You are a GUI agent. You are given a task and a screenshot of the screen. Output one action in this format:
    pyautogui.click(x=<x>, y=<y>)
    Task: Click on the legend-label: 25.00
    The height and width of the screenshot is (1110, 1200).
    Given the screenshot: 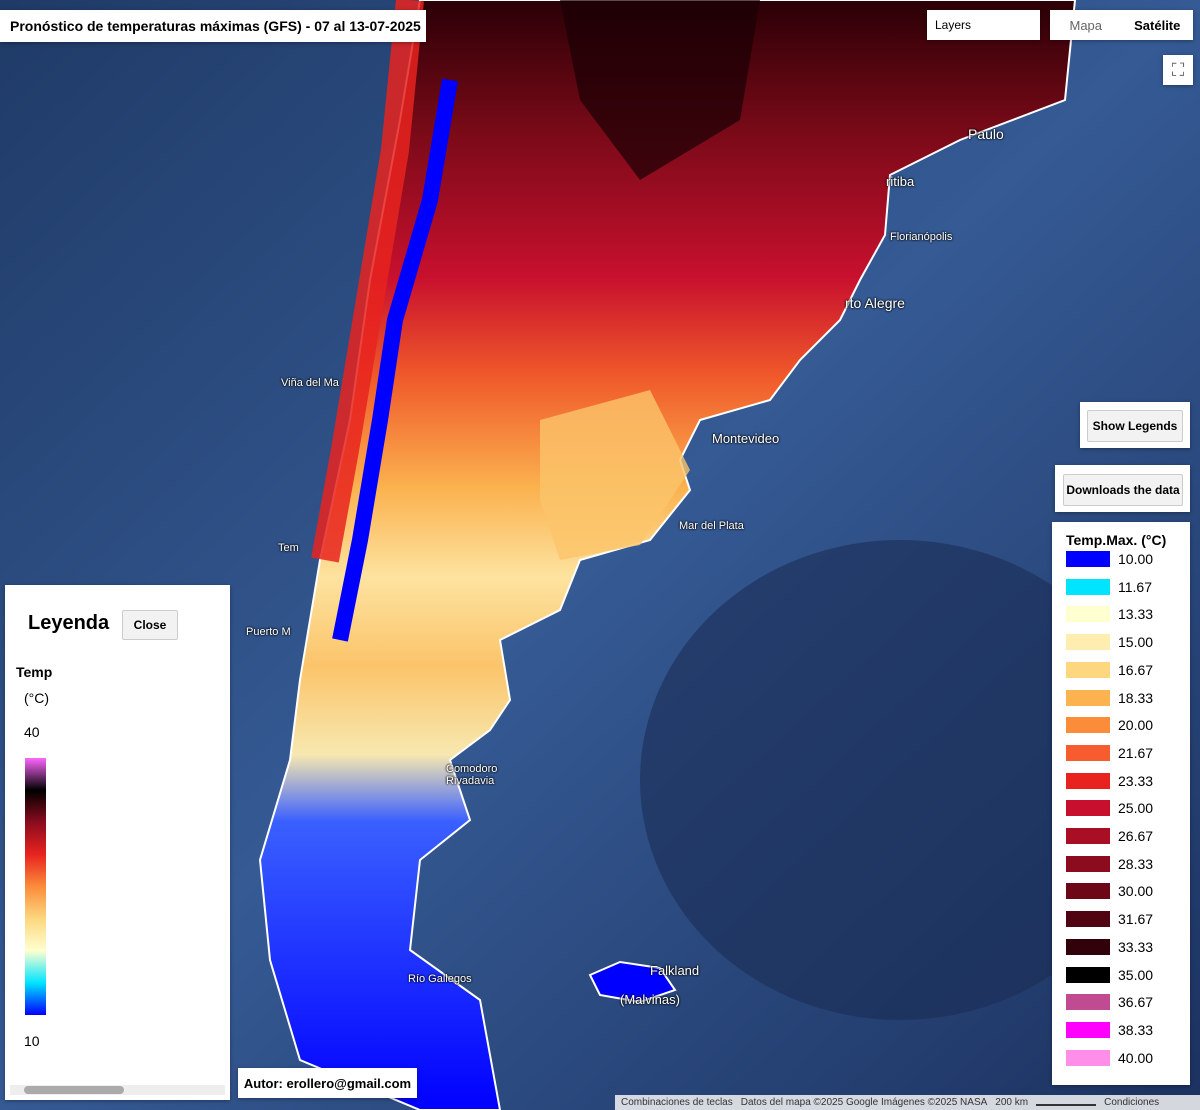 What is the action you would take?
    pyautogui.click(x=1136, y=808)
    